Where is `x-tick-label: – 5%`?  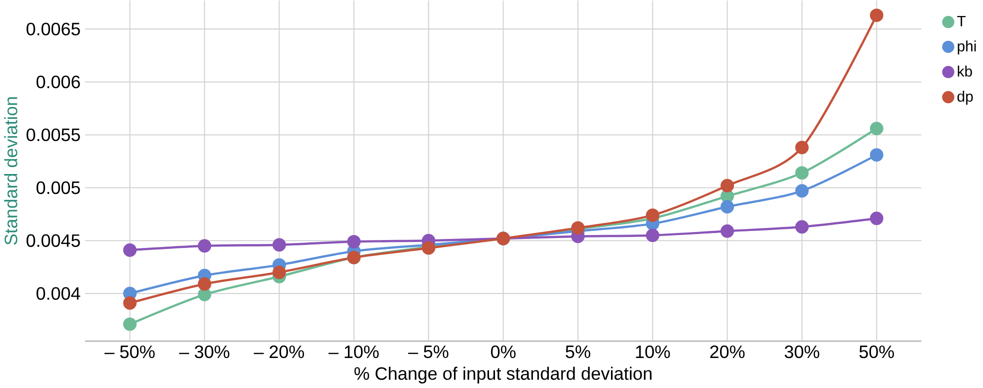 x-tick-label: – 5% is located at coordinates (428, 352).